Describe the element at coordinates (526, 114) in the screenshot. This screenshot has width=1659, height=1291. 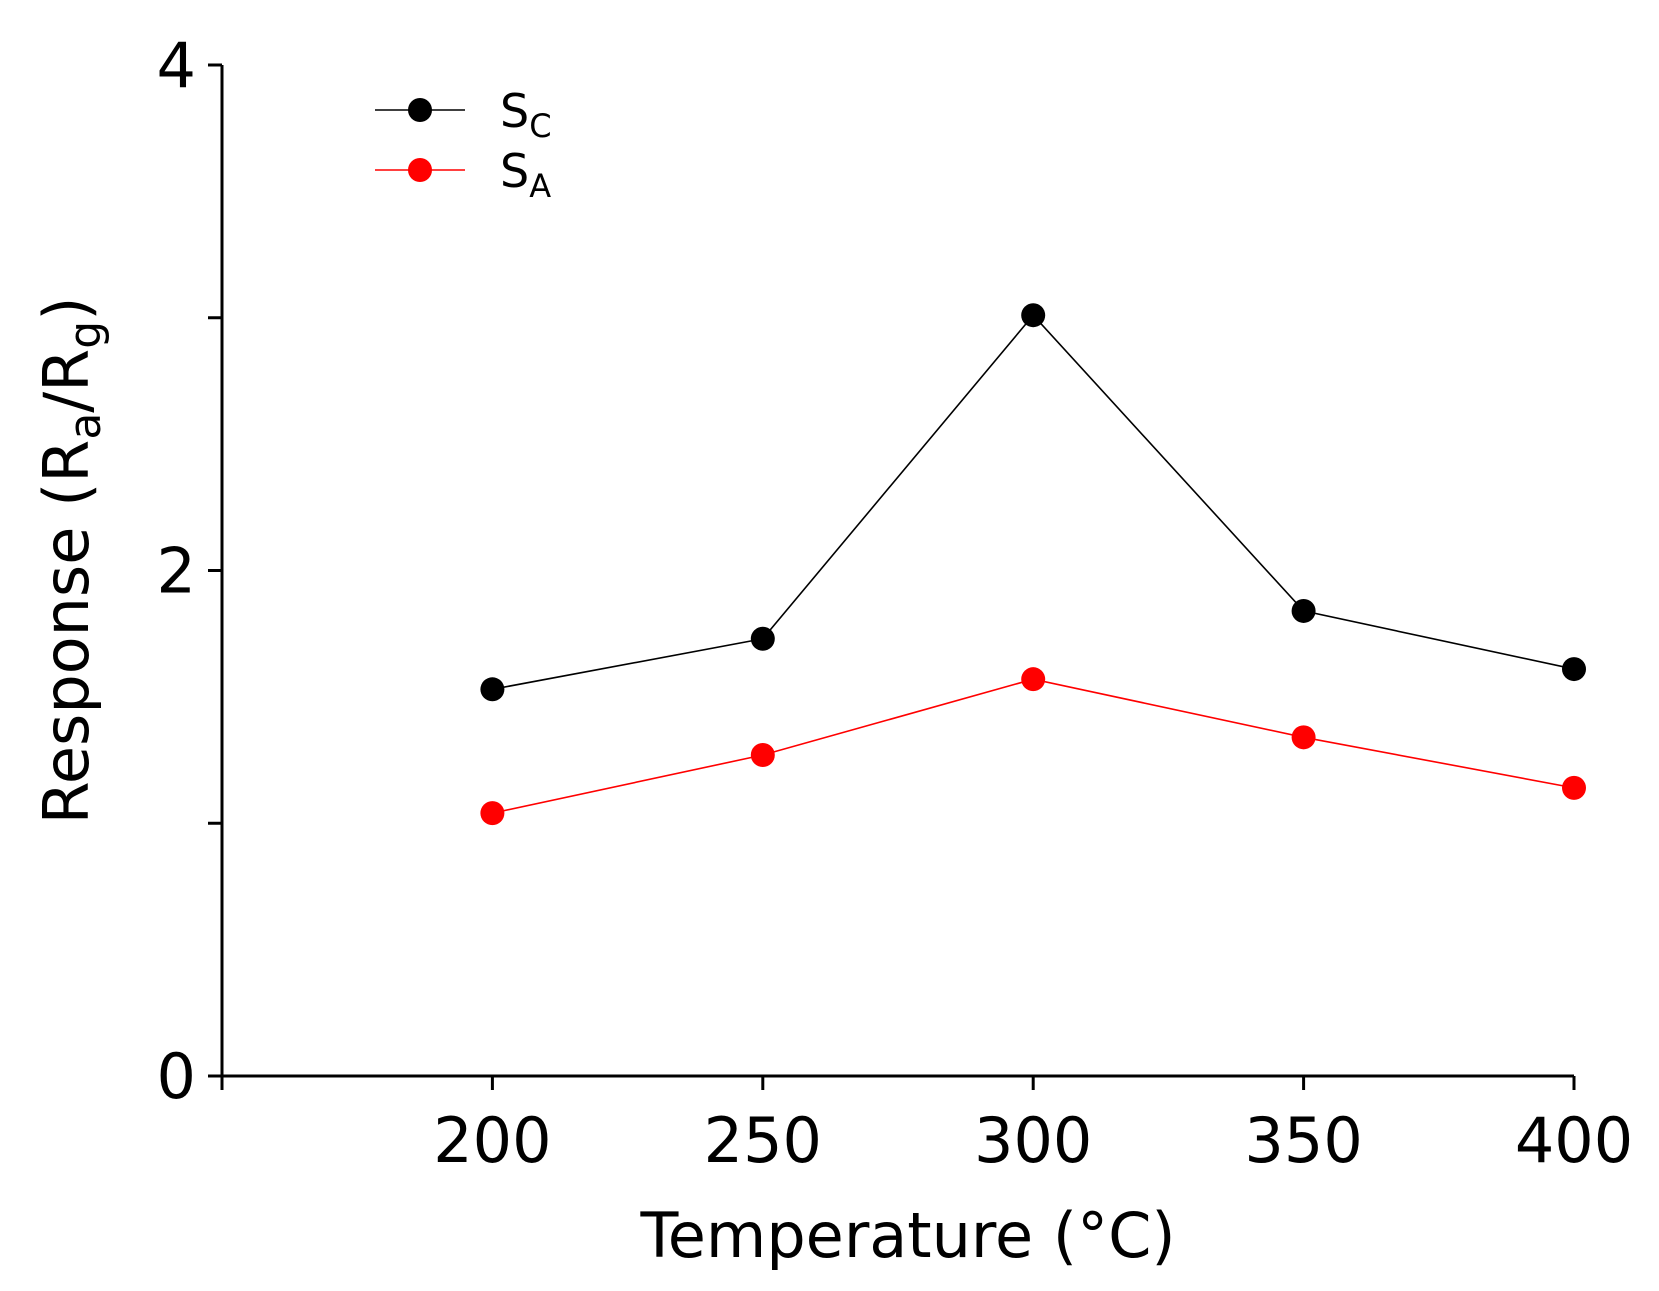
I see `legend-label: SC` at that location.